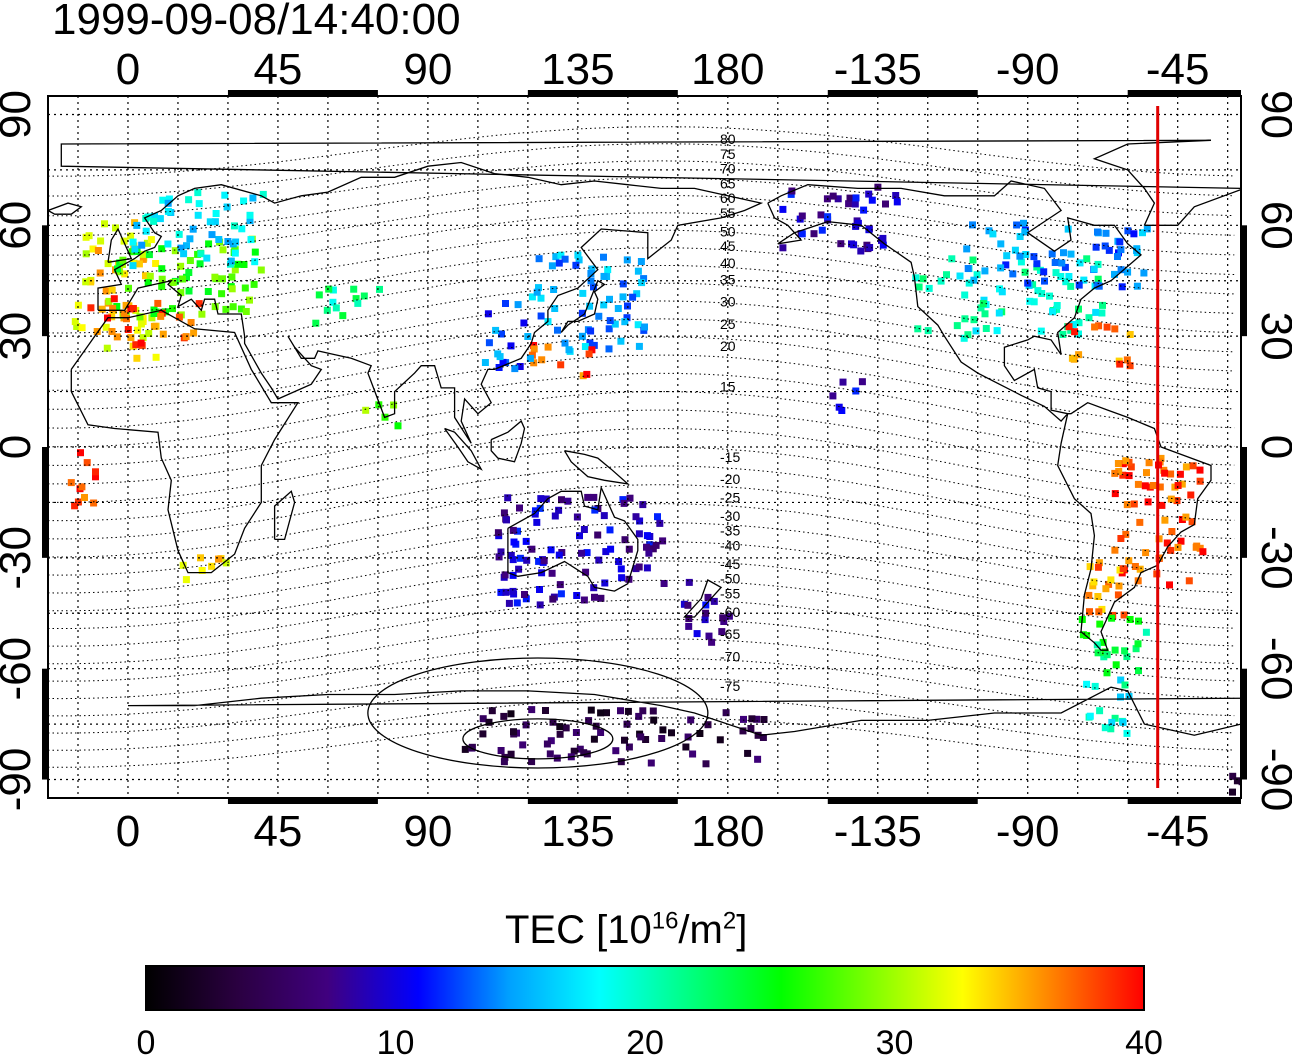 The image size is (1292, 1057). What do you see at coordinates (302, 801) in the screenshot?
I see `frame-bar` at bounding box center [302, 801].